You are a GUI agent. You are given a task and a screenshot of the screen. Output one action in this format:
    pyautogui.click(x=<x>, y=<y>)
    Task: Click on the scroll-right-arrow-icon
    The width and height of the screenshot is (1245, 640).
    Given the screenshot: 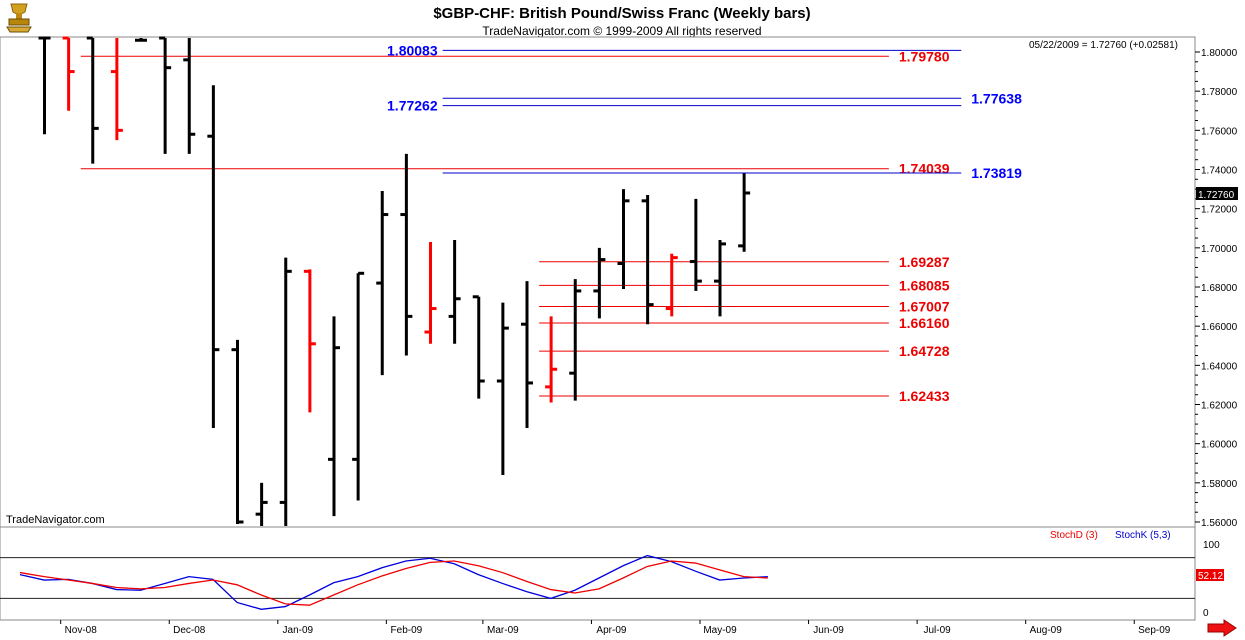 What is the action you would take?
    pyautogui.click(x=1222, y=628)
    